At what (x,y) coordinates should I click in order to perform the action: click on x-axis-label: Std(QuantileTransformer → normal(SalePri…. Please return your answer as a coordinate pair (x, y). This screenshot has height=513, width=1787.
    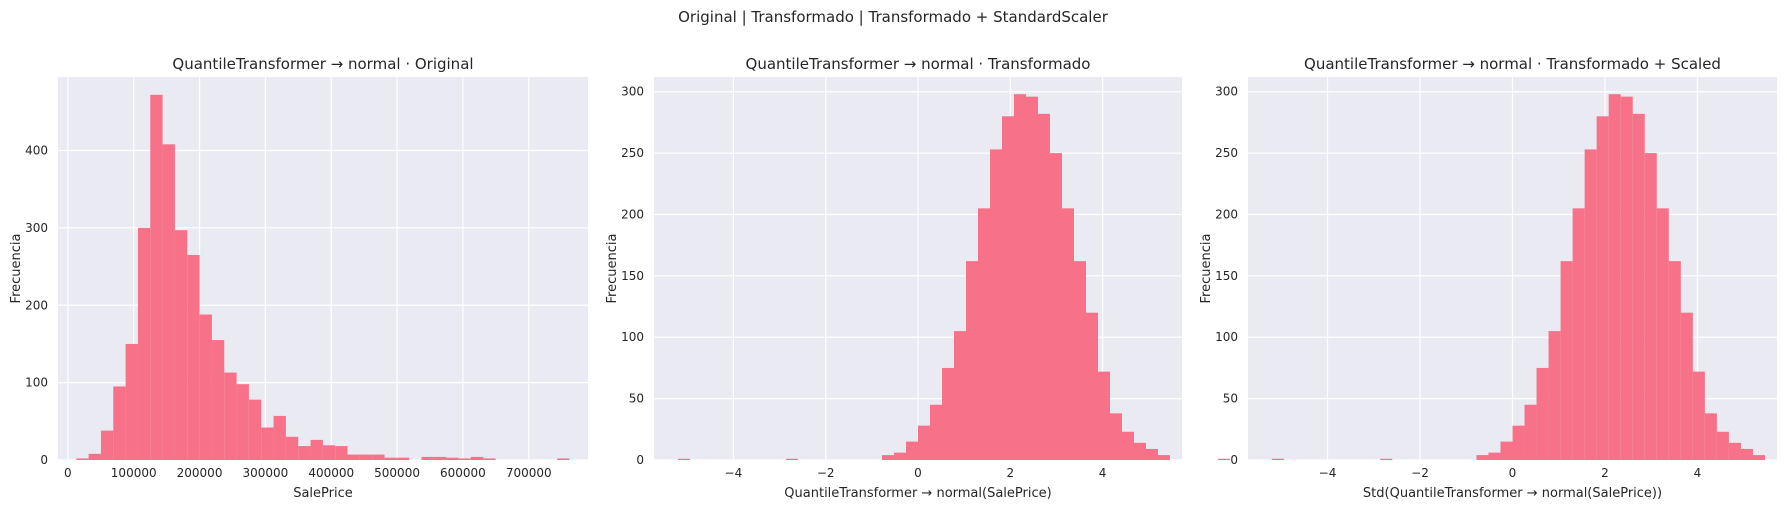
    Looking at the image, I should click on (1512, 493).